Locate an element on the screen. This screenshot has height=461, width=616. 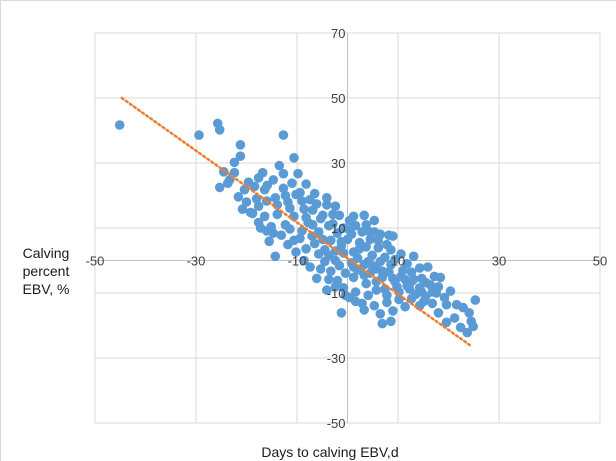
y-axis-label-line: EBV, % is located at coordinates (46, 289).